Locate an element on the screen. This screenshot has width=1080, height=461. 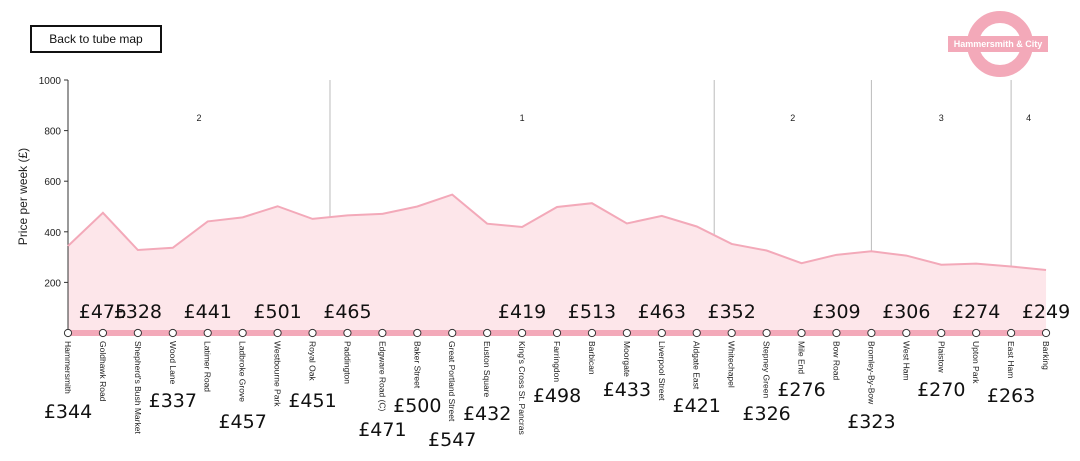
back-to-tube-map-button: Back to tube map is located at coordinates (96, 39).